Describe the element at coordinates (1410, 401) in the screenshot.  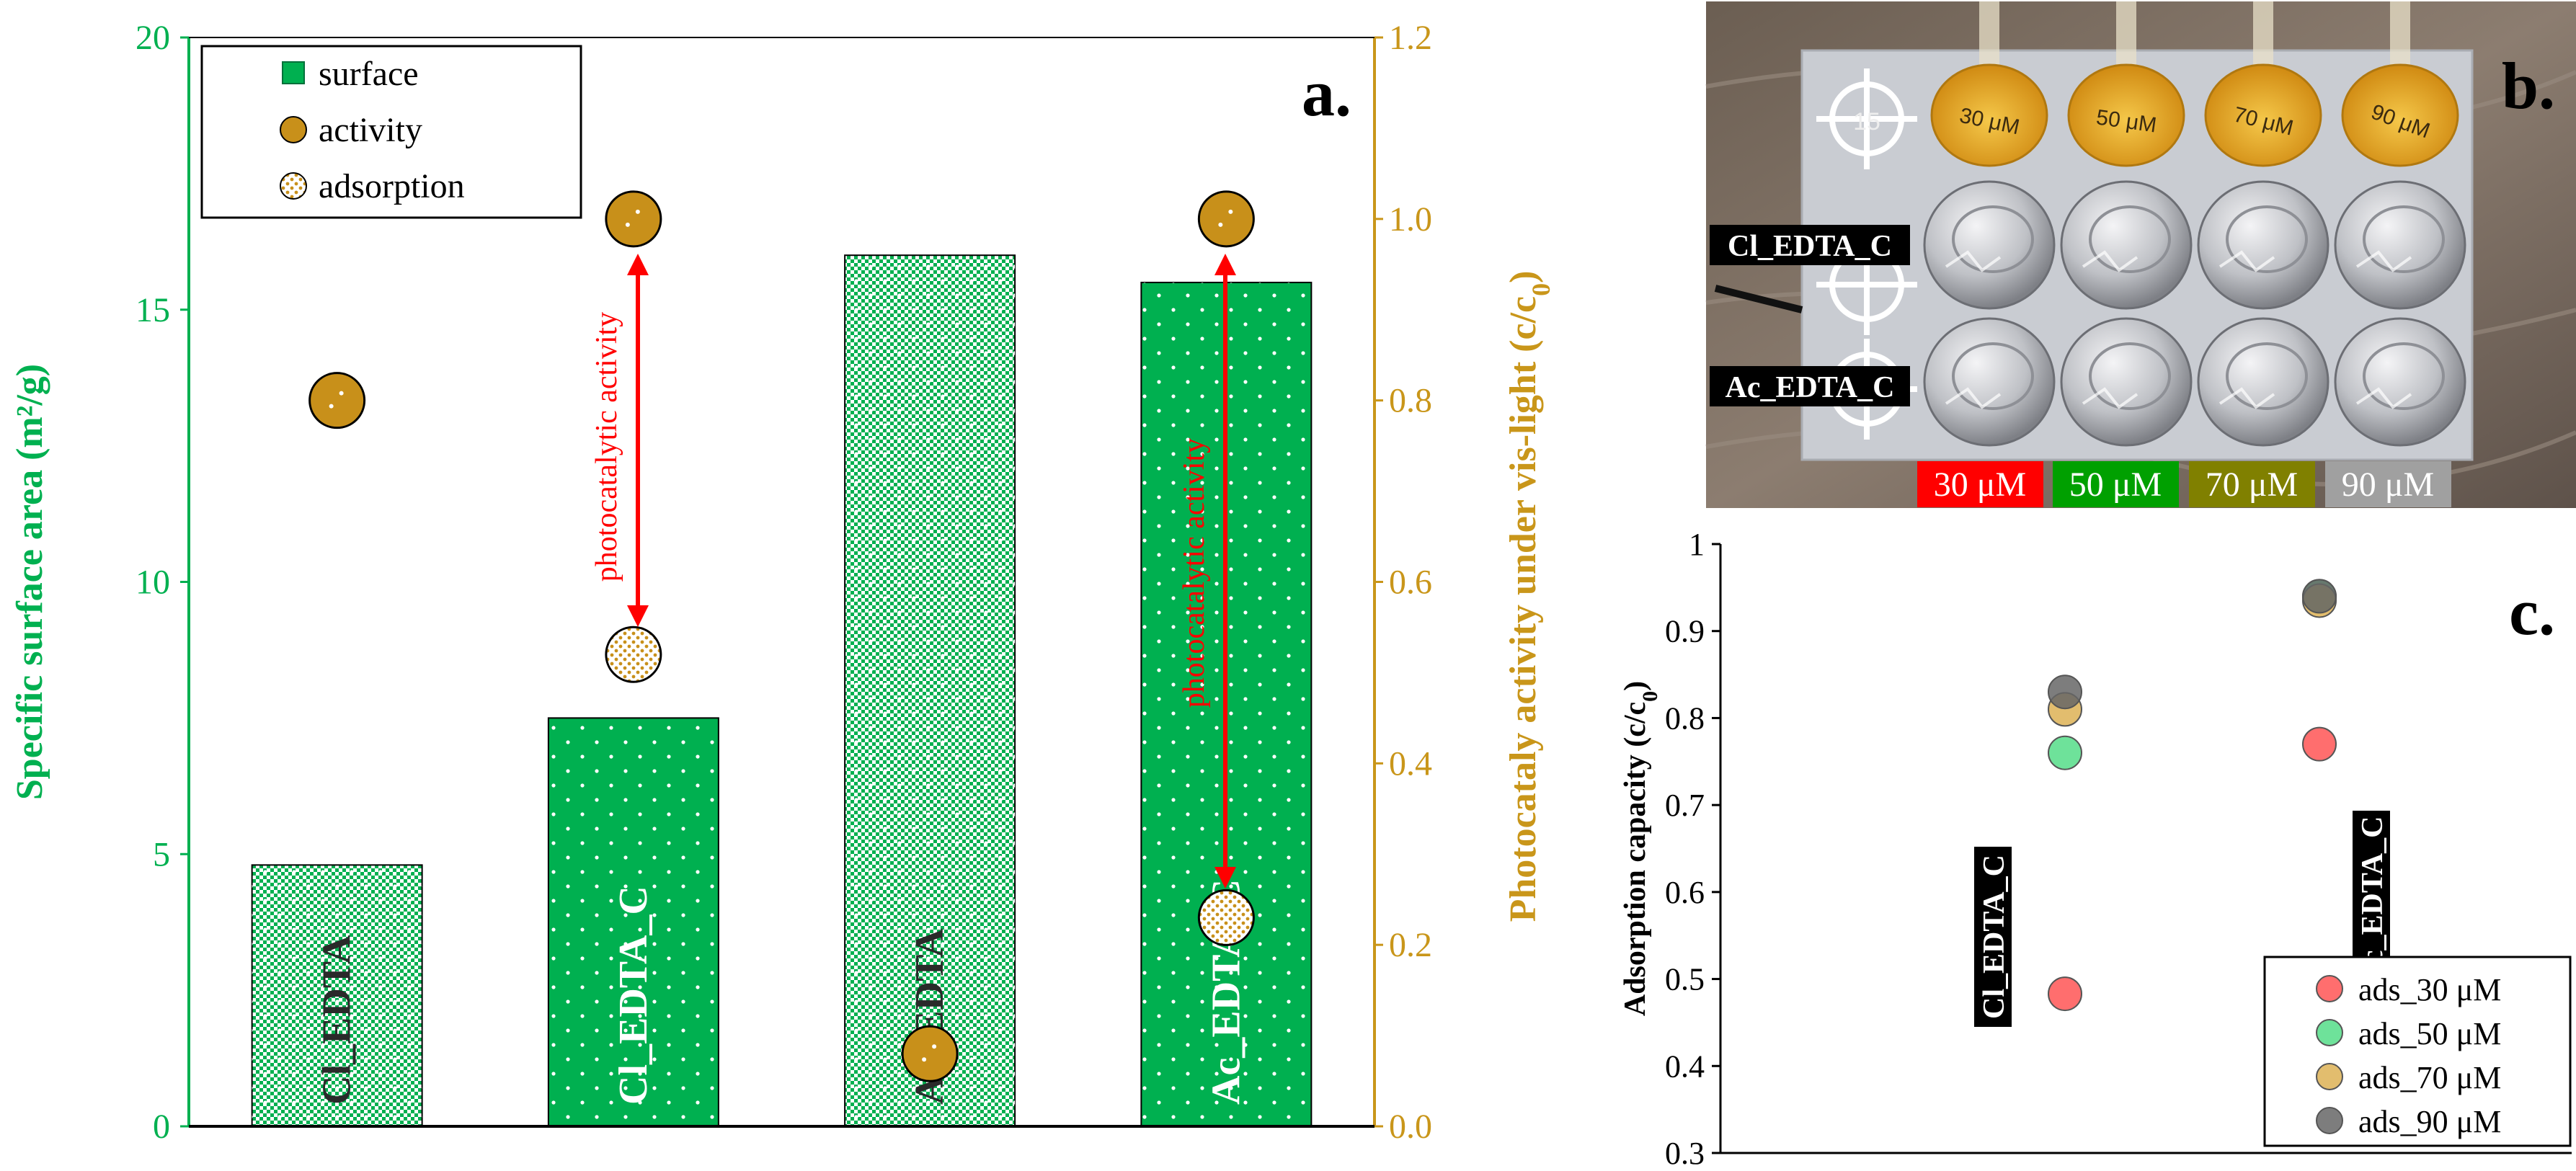
I see `y2-tick-label: 0.8` at that location.